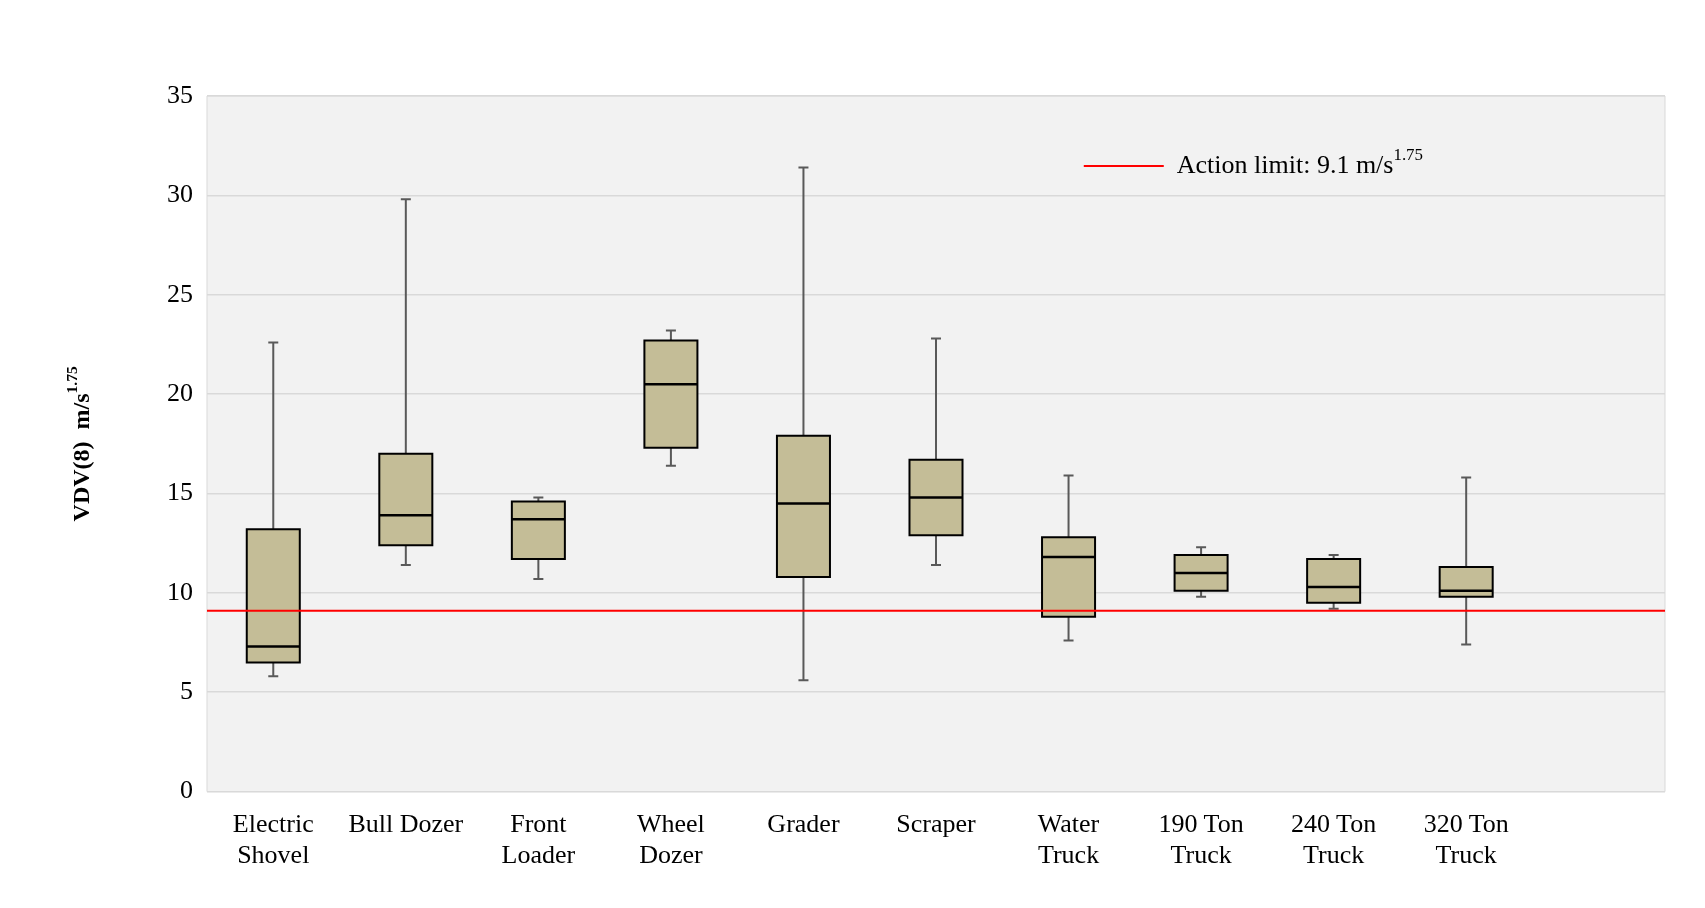 The image size is (1705, 908). What do you see at coordinates (406, 824) in the screenshot?
I see `x-tick-label: Bull Dozer` at bounding box center [406, 824].